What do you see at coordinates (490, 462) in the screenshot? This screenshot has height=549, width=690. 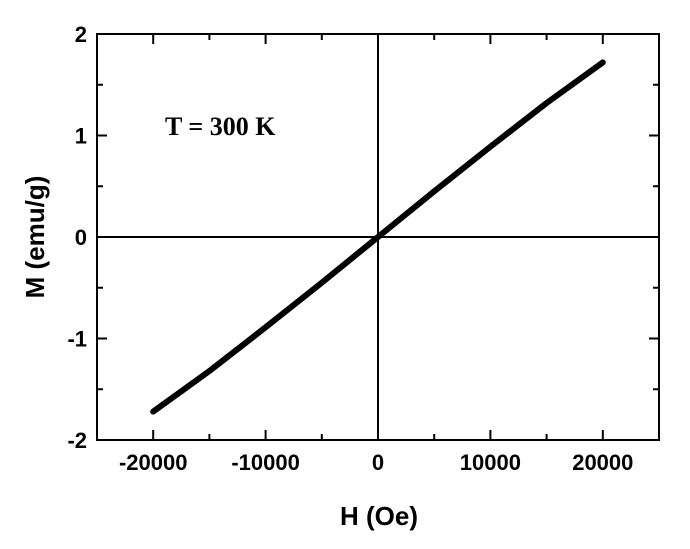 I see `x-tick-label: 10000` at bounding box center [490, 462].